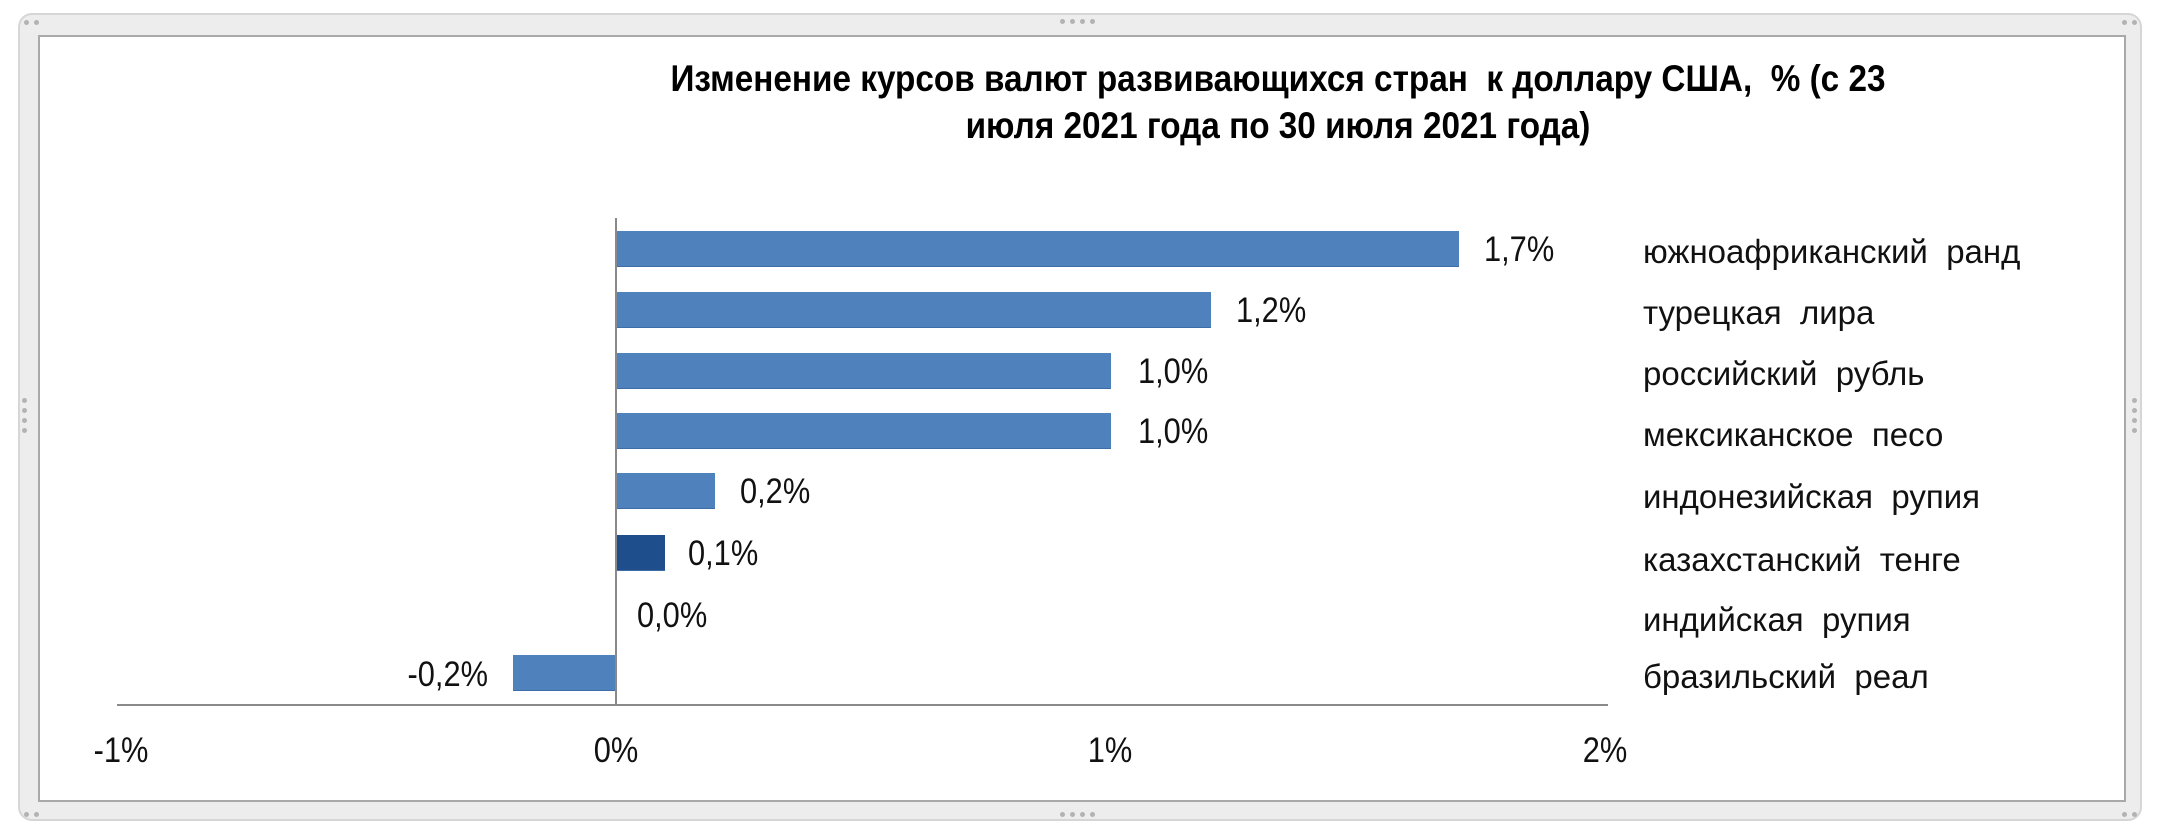 The height and width of the screenshot is (838, 2160). What do you see at coordinates (672, 615) in the screenshot?
I see `value-label: 0,0%` at bounding box center [672, 615].